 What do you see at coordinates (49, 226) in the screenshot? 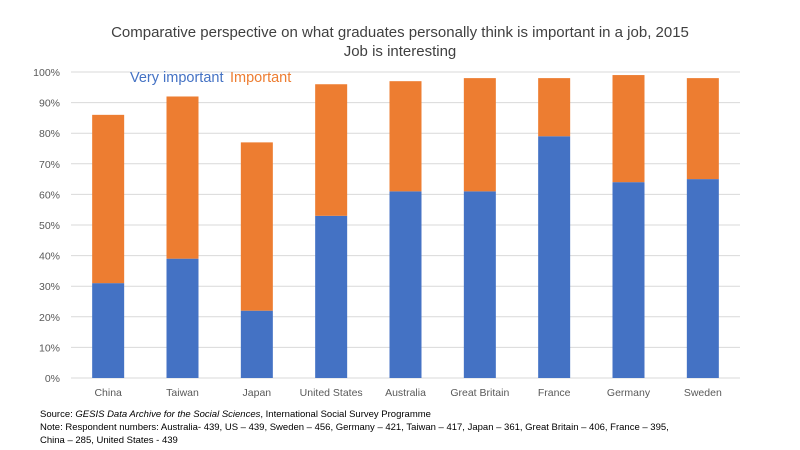
I see `y-tick-label: 50%` at bounding box center [49, 226].